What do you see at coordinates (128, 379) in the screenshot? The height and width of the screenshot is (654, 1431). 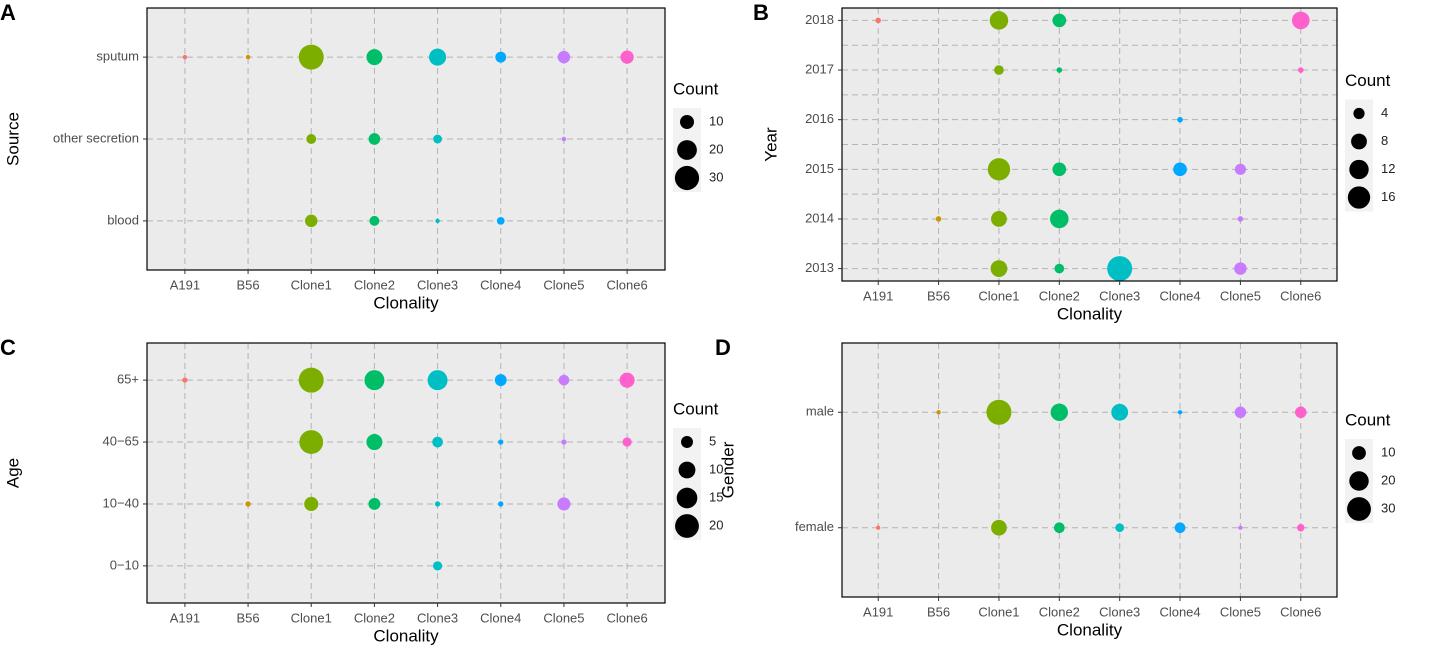 I see `y-tick-label: 65+` at bounding box center [128, 379].